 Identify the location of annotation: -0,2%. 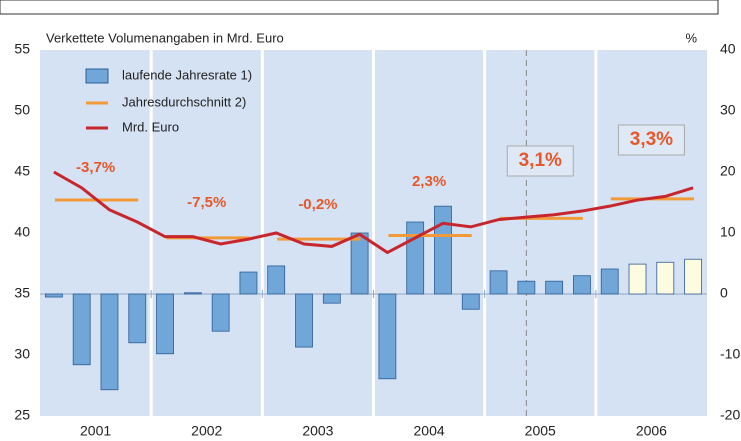
(317, 204).